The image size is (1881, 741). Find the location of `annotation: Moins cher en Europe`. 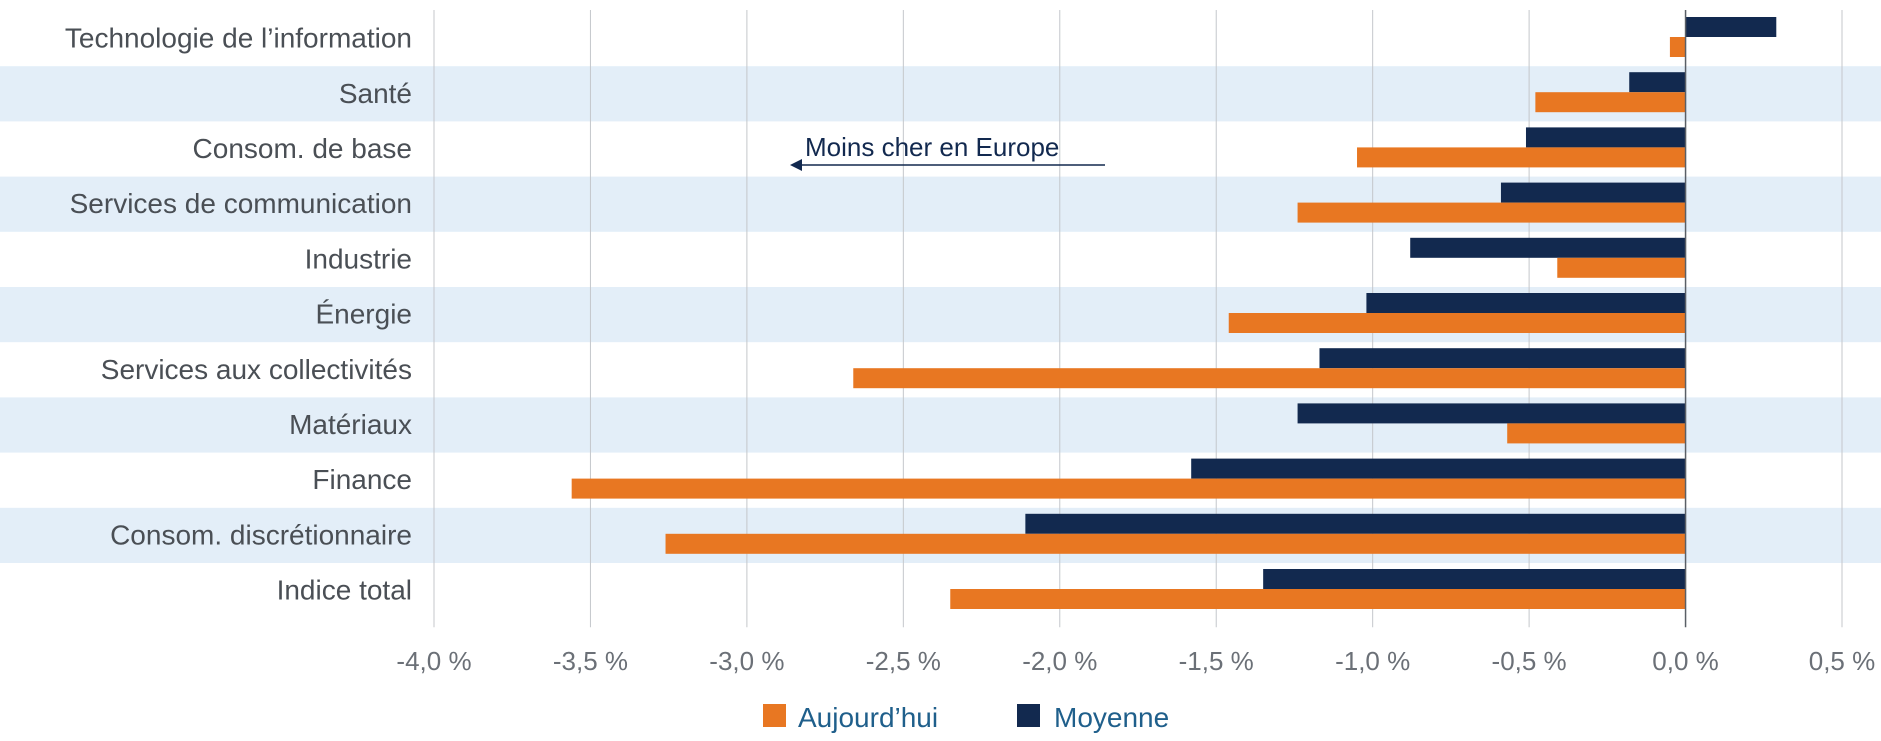

annotation: Moins cher en Europe is located at coordinates (947, 151).